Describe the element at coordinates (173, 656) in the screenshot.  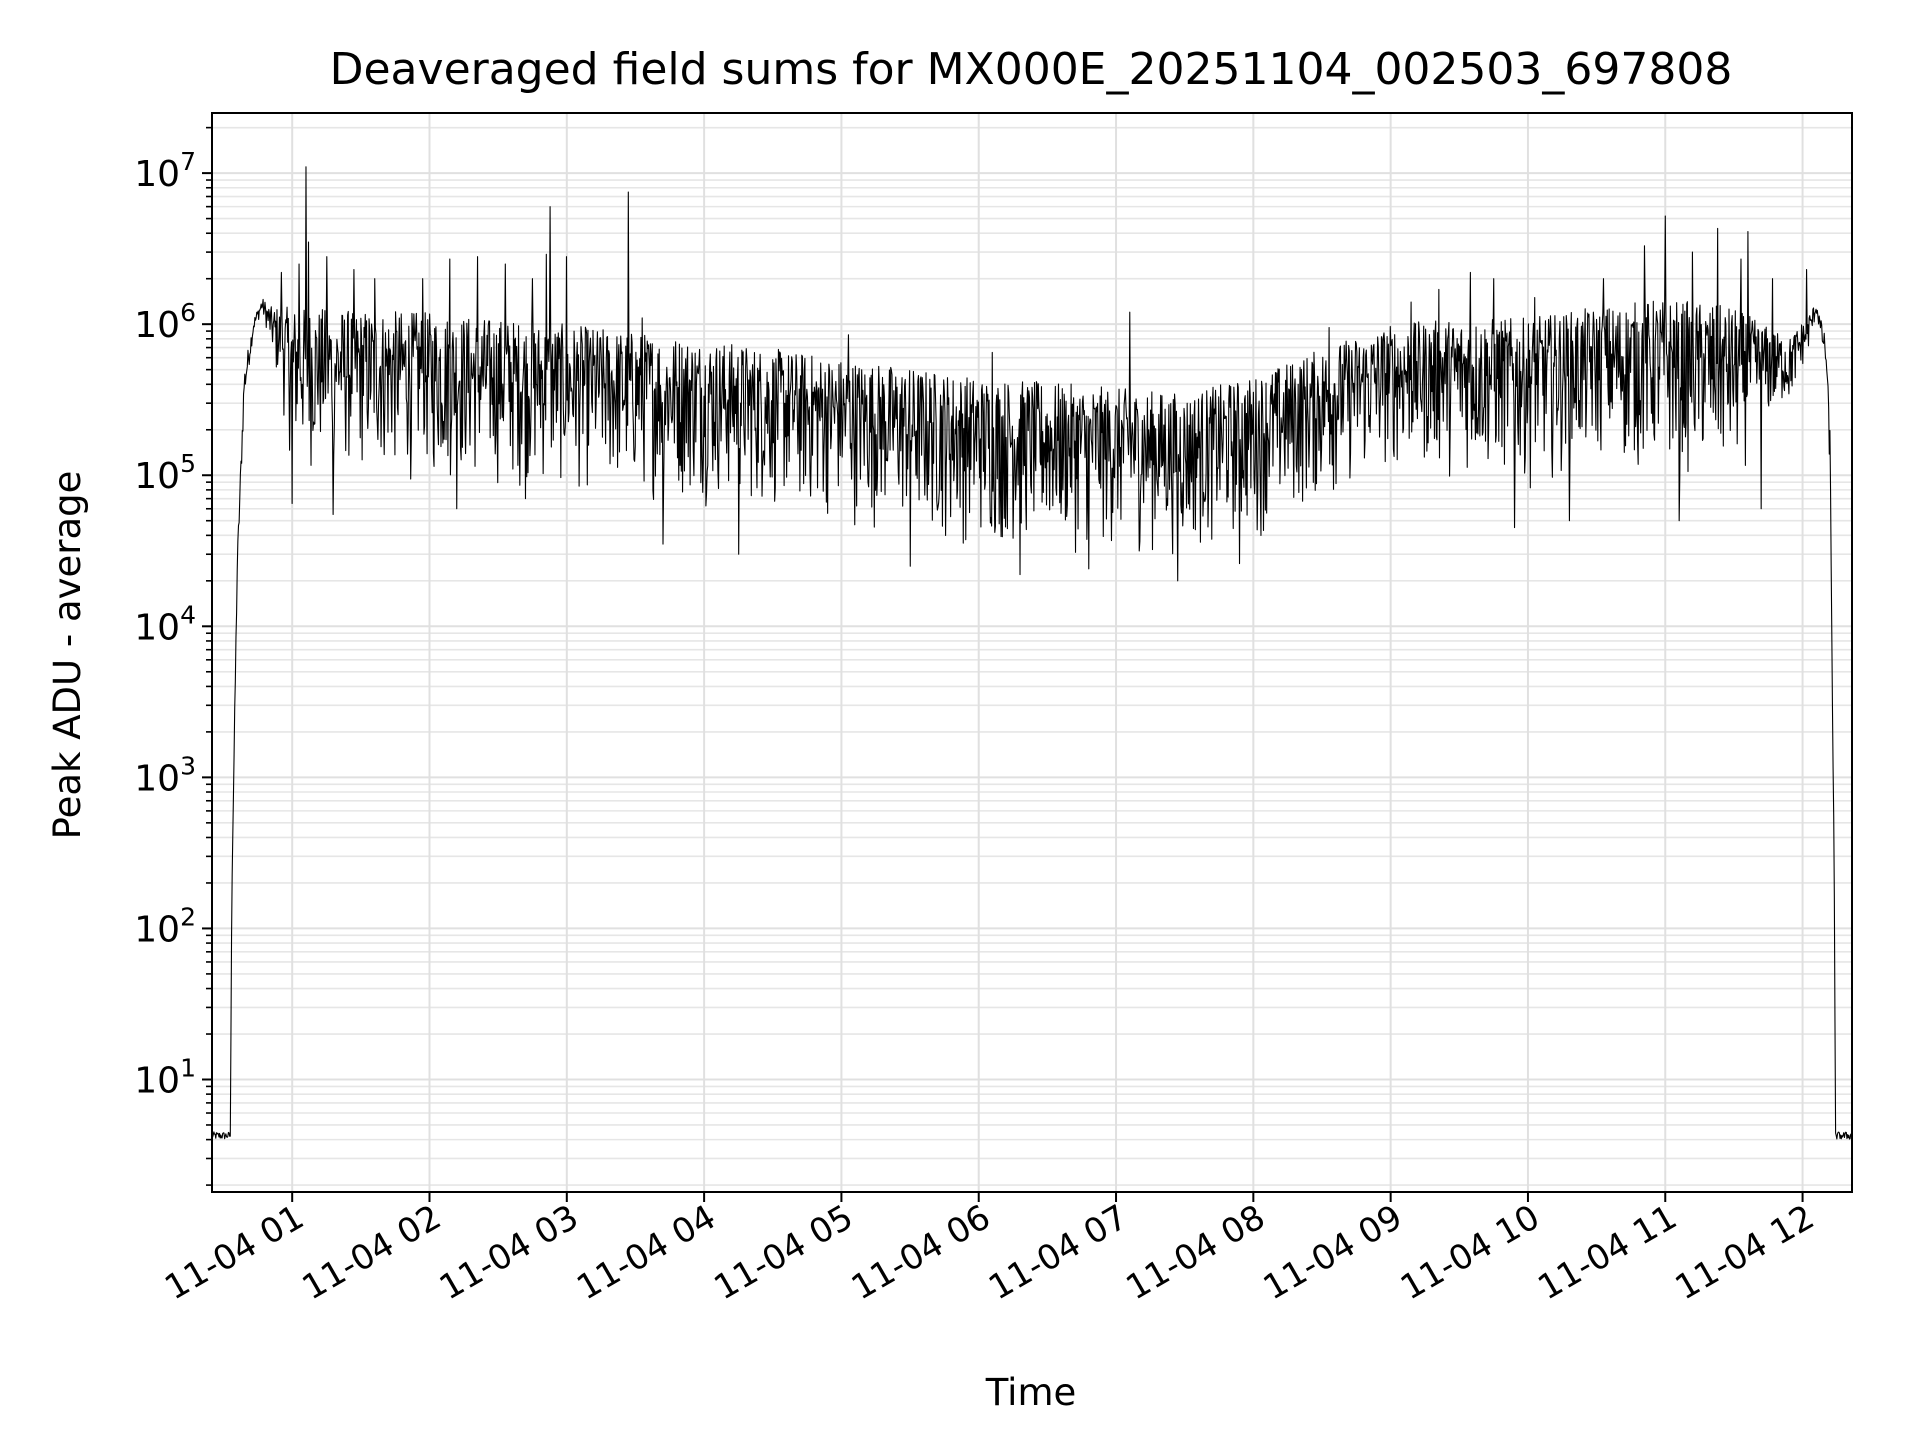
I see `y-axis: 10¹ 10² 10³ 10⁴ 10⁵ 10⁶ 10⁷` at that location.